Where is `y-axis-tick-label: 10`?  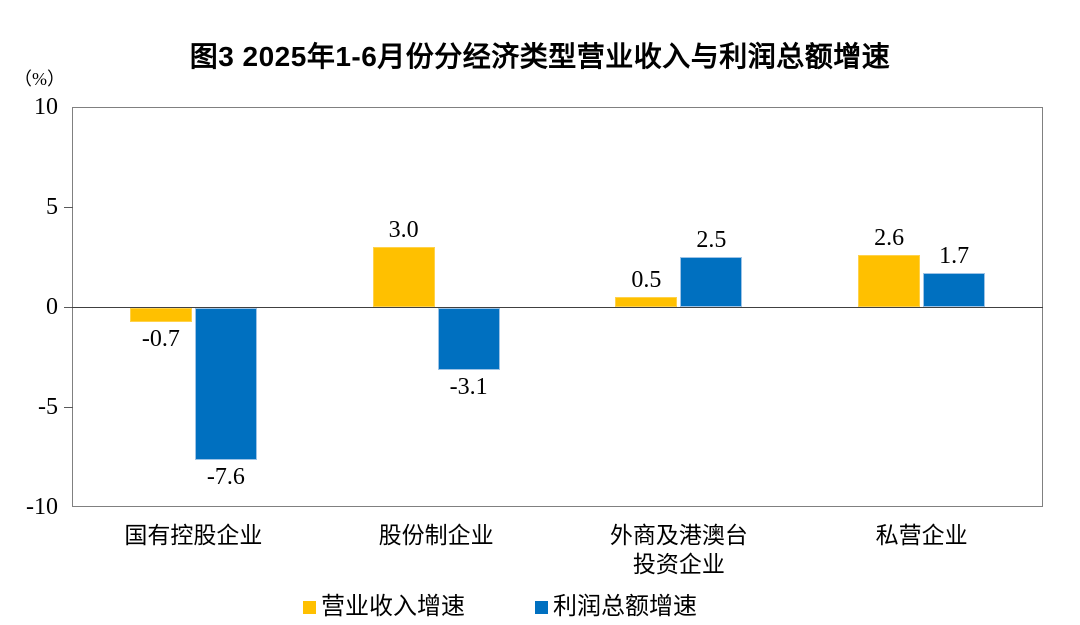 y-axis-tick-label: 10 is located at coordinates (46, 107).